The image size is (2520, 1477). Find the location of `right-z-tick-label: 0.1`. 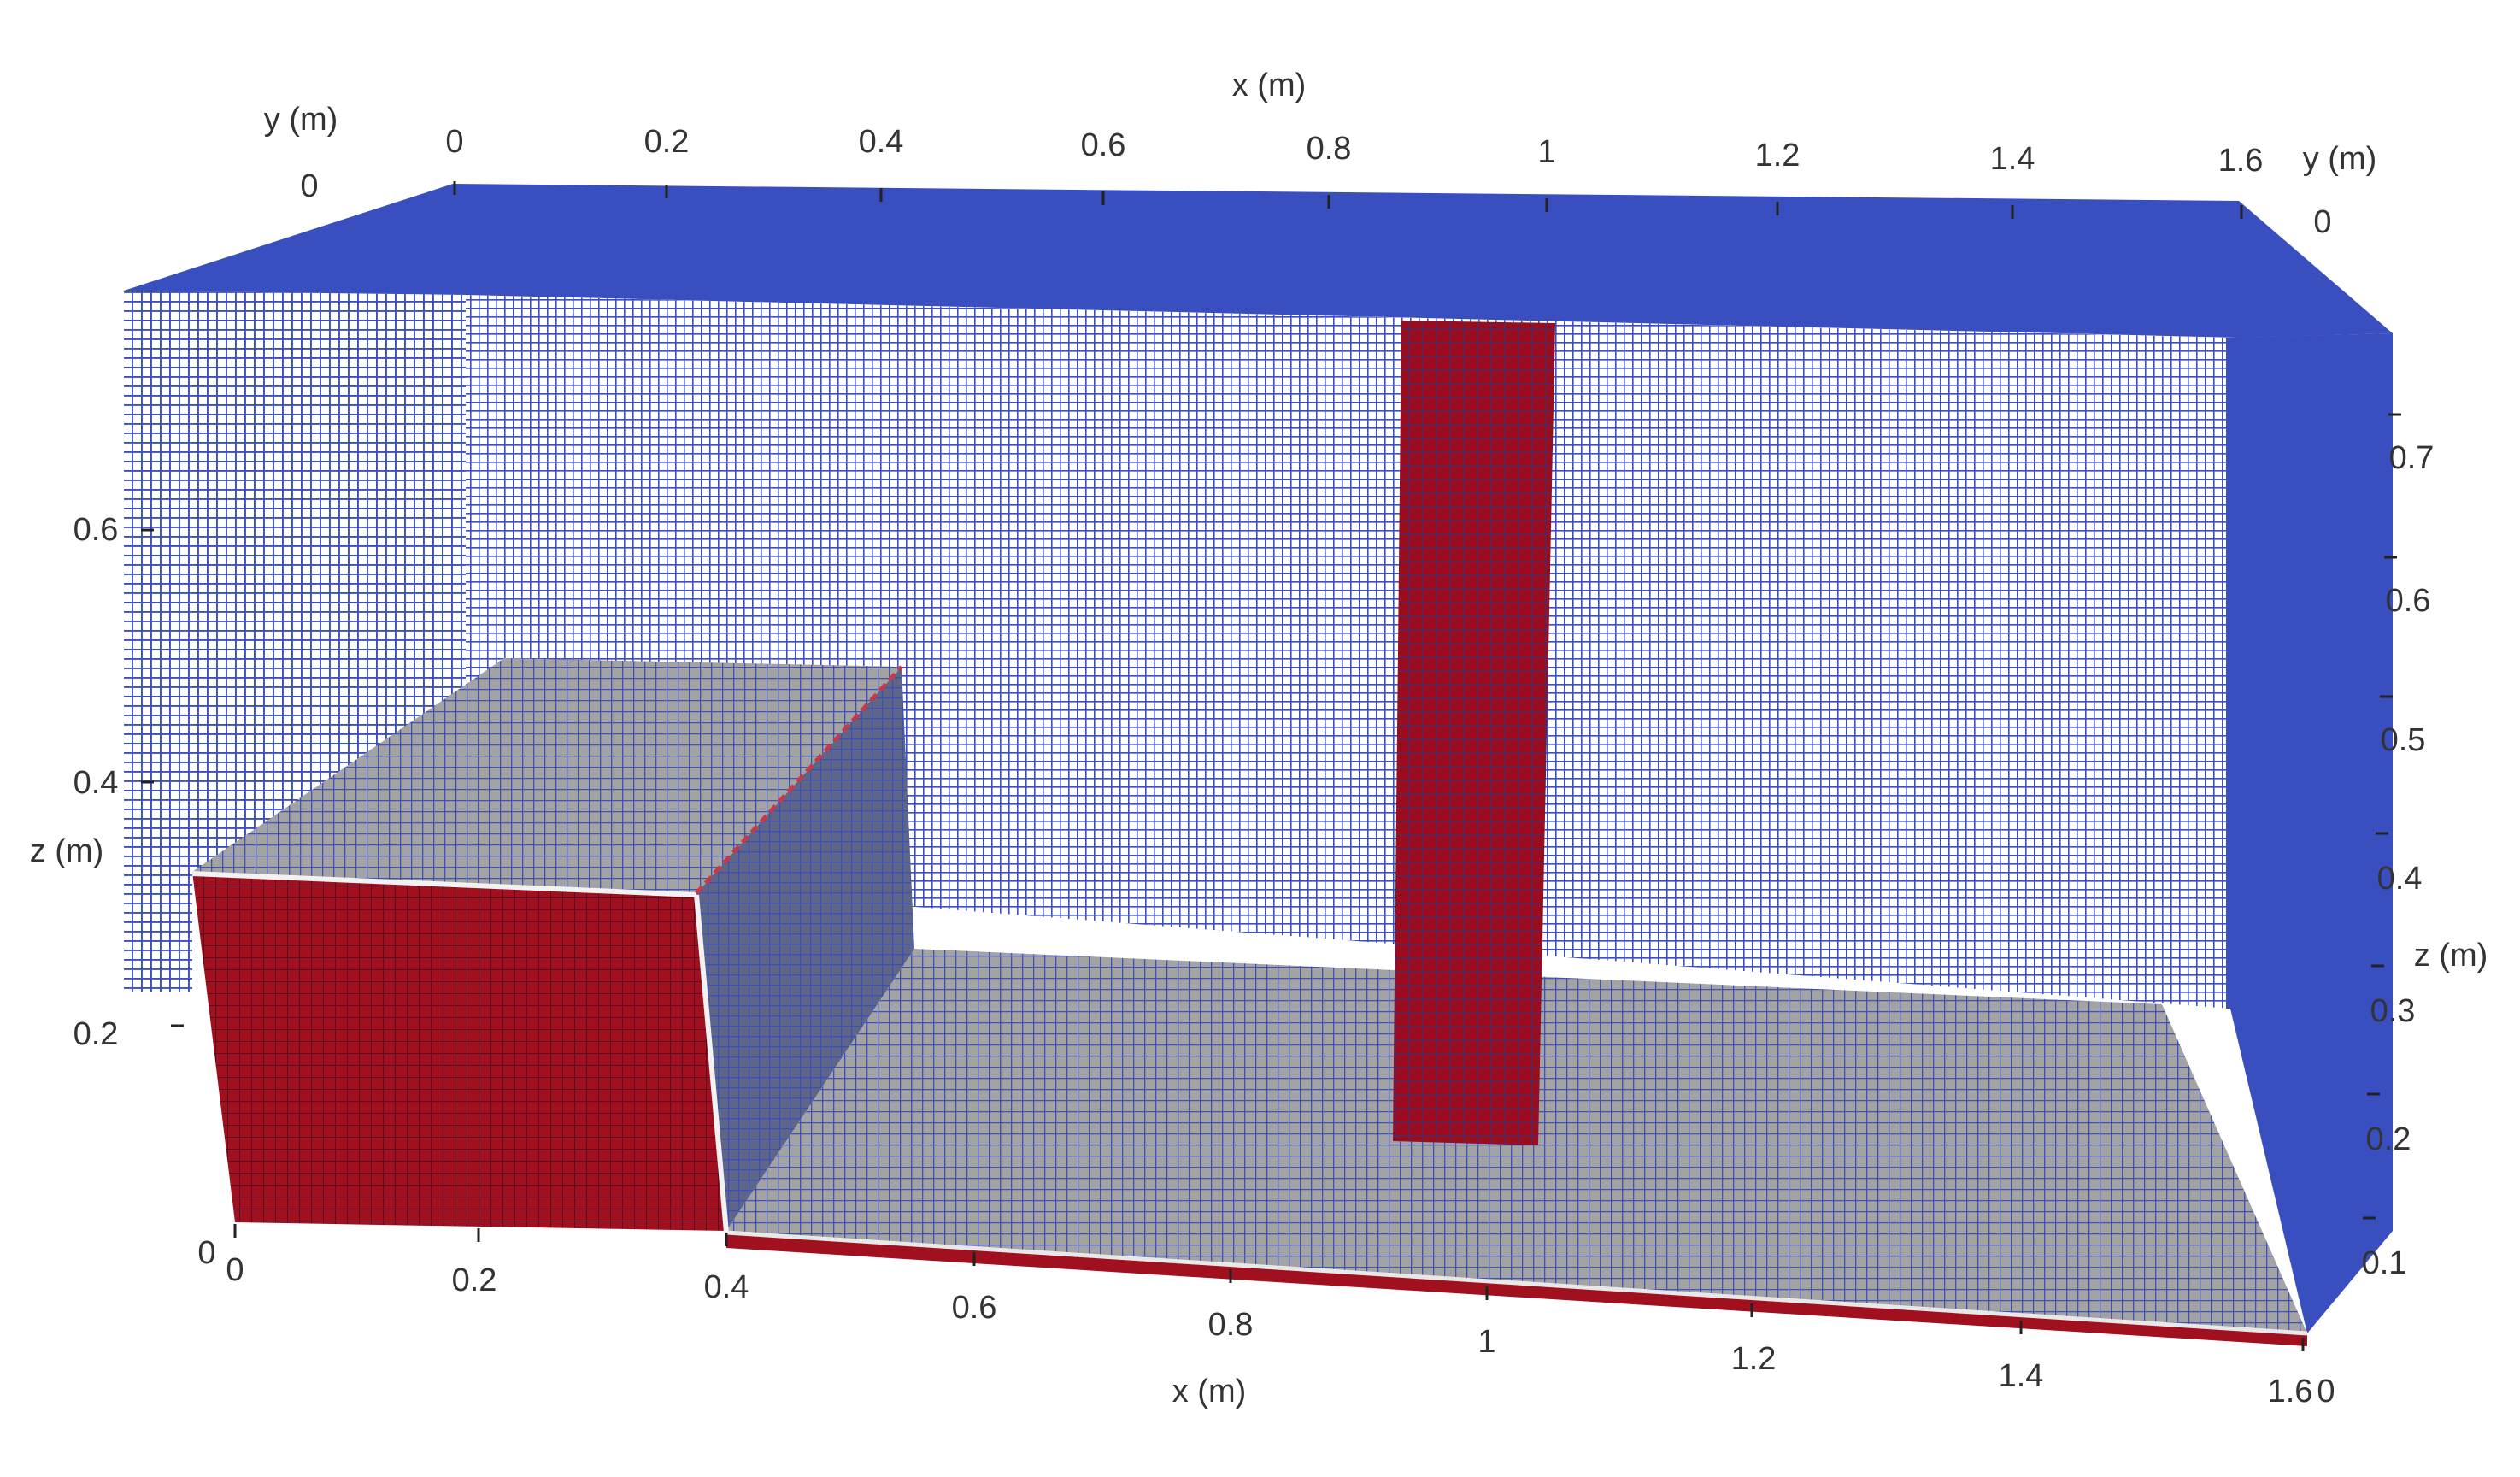

right-z-tick-label: 0.1 is located at coordinates (2384, 1263).